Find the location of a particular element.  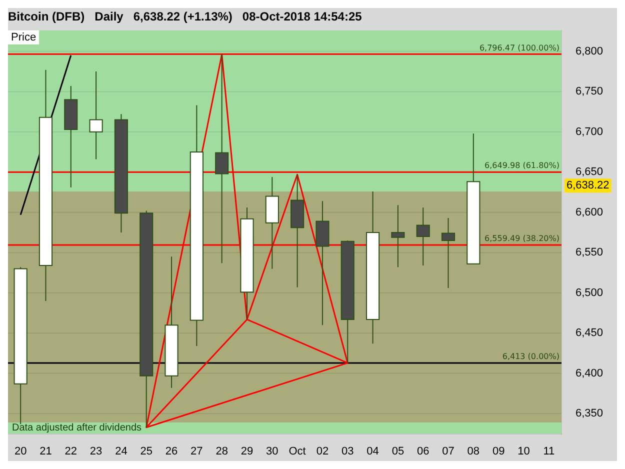

text: 6,638.22 is located at coordinates (588, 186).